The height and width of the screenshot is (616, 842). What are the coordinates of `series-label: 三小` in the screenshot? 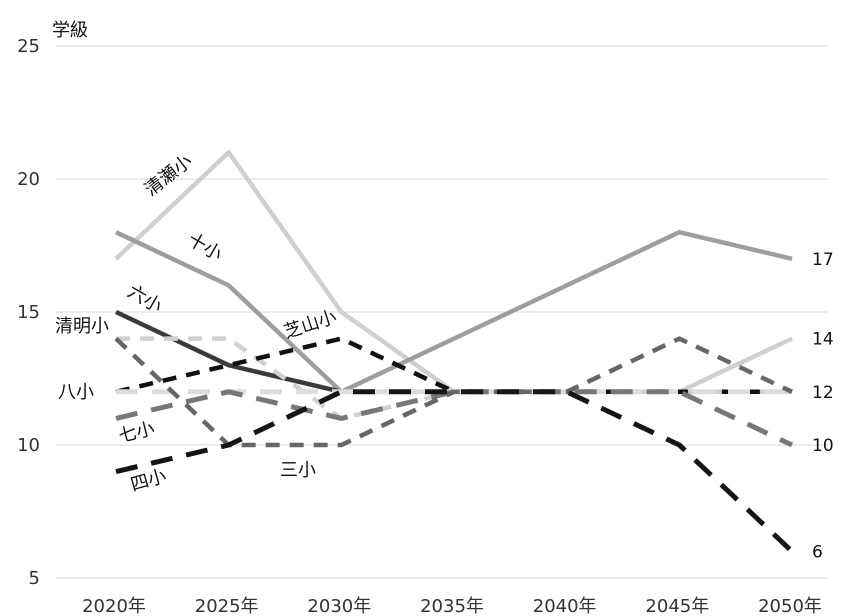 It's located at (298, 470).